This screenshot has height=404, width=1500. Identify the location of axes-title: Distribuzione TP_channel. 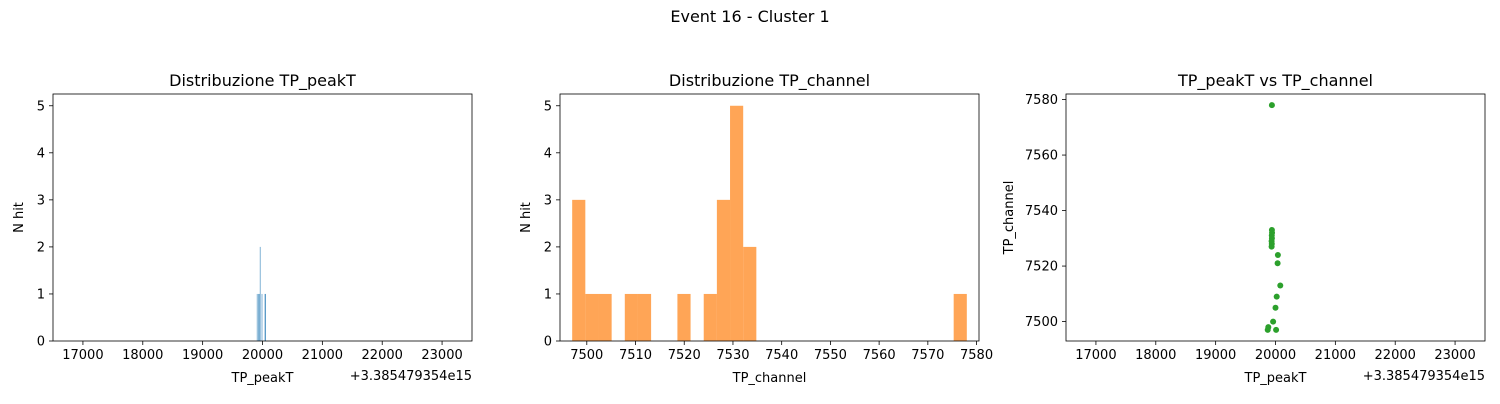
(769, 81).